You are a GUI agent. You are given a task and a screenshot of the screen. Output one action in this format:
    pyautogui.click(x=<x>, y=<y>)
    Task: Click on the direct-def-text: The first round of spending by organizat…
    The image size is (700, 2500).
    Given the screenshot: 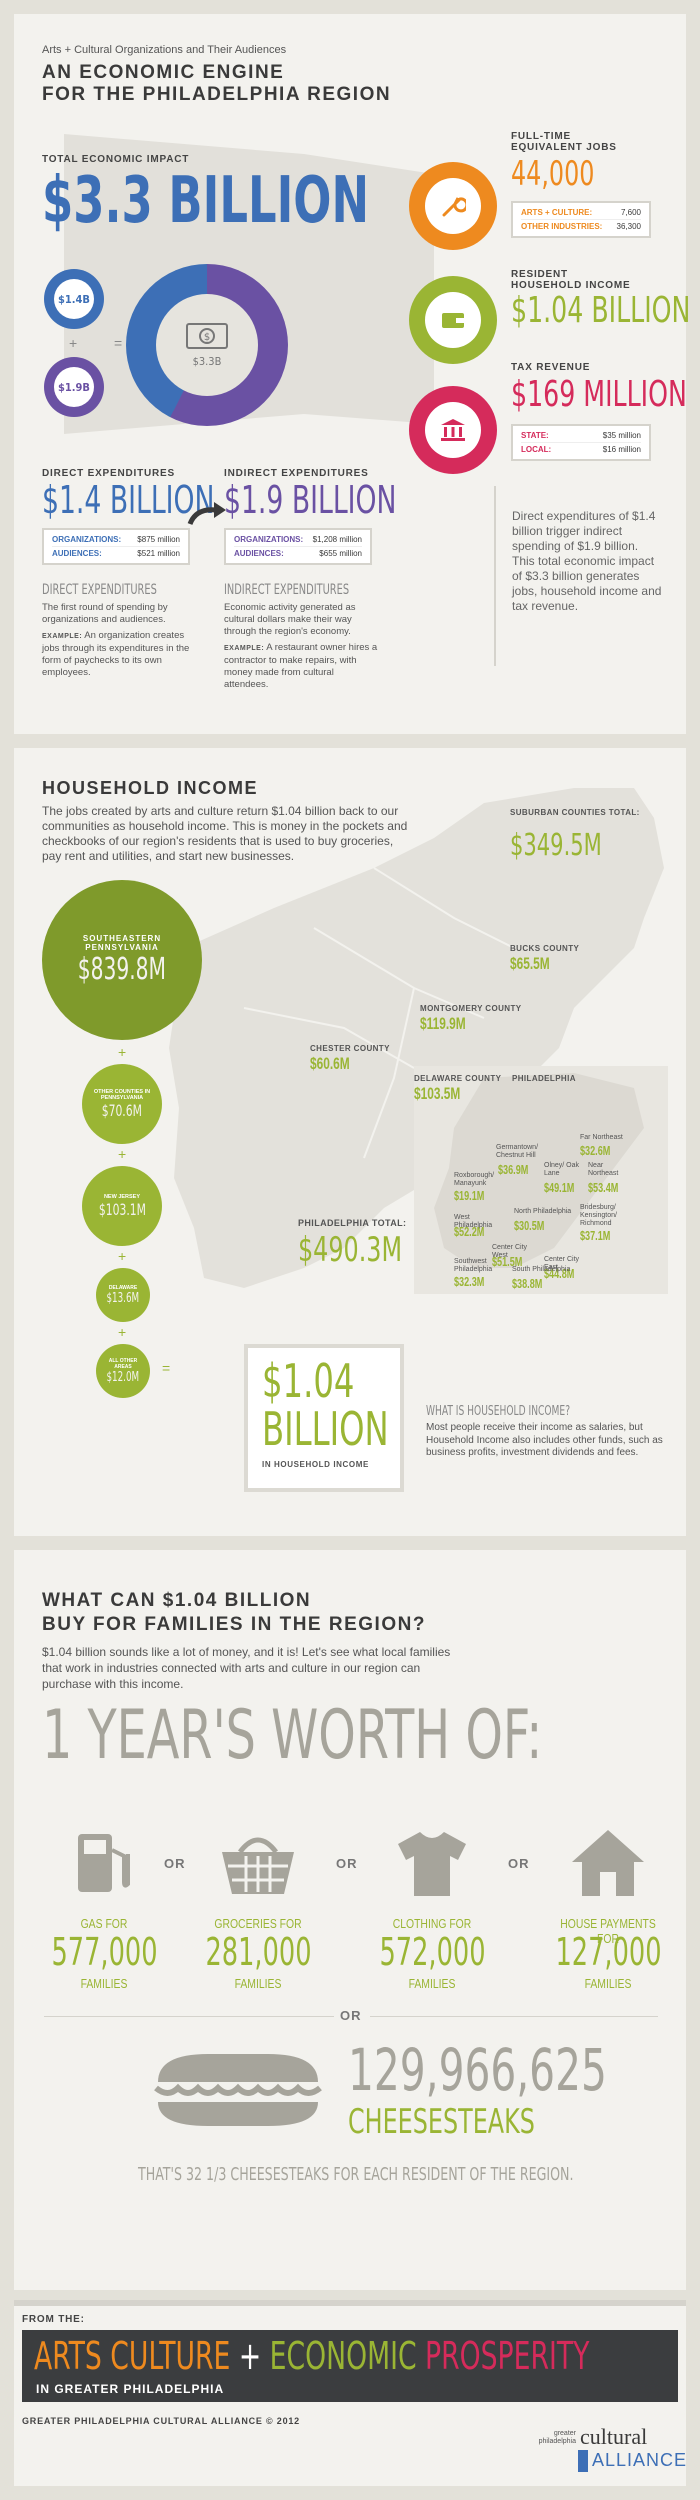 What is the action you would take?
    pyautogui.click(x=105, y=613)
    